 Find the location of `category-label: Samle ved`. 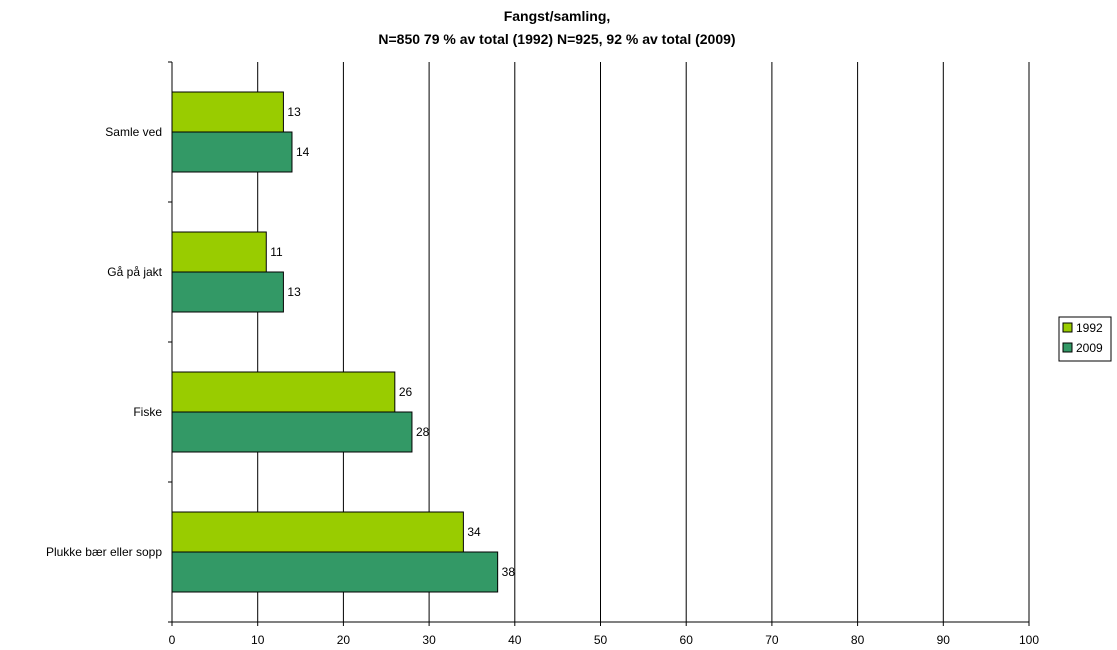

category-label: Samle ved is located at coordinates (133, 132).